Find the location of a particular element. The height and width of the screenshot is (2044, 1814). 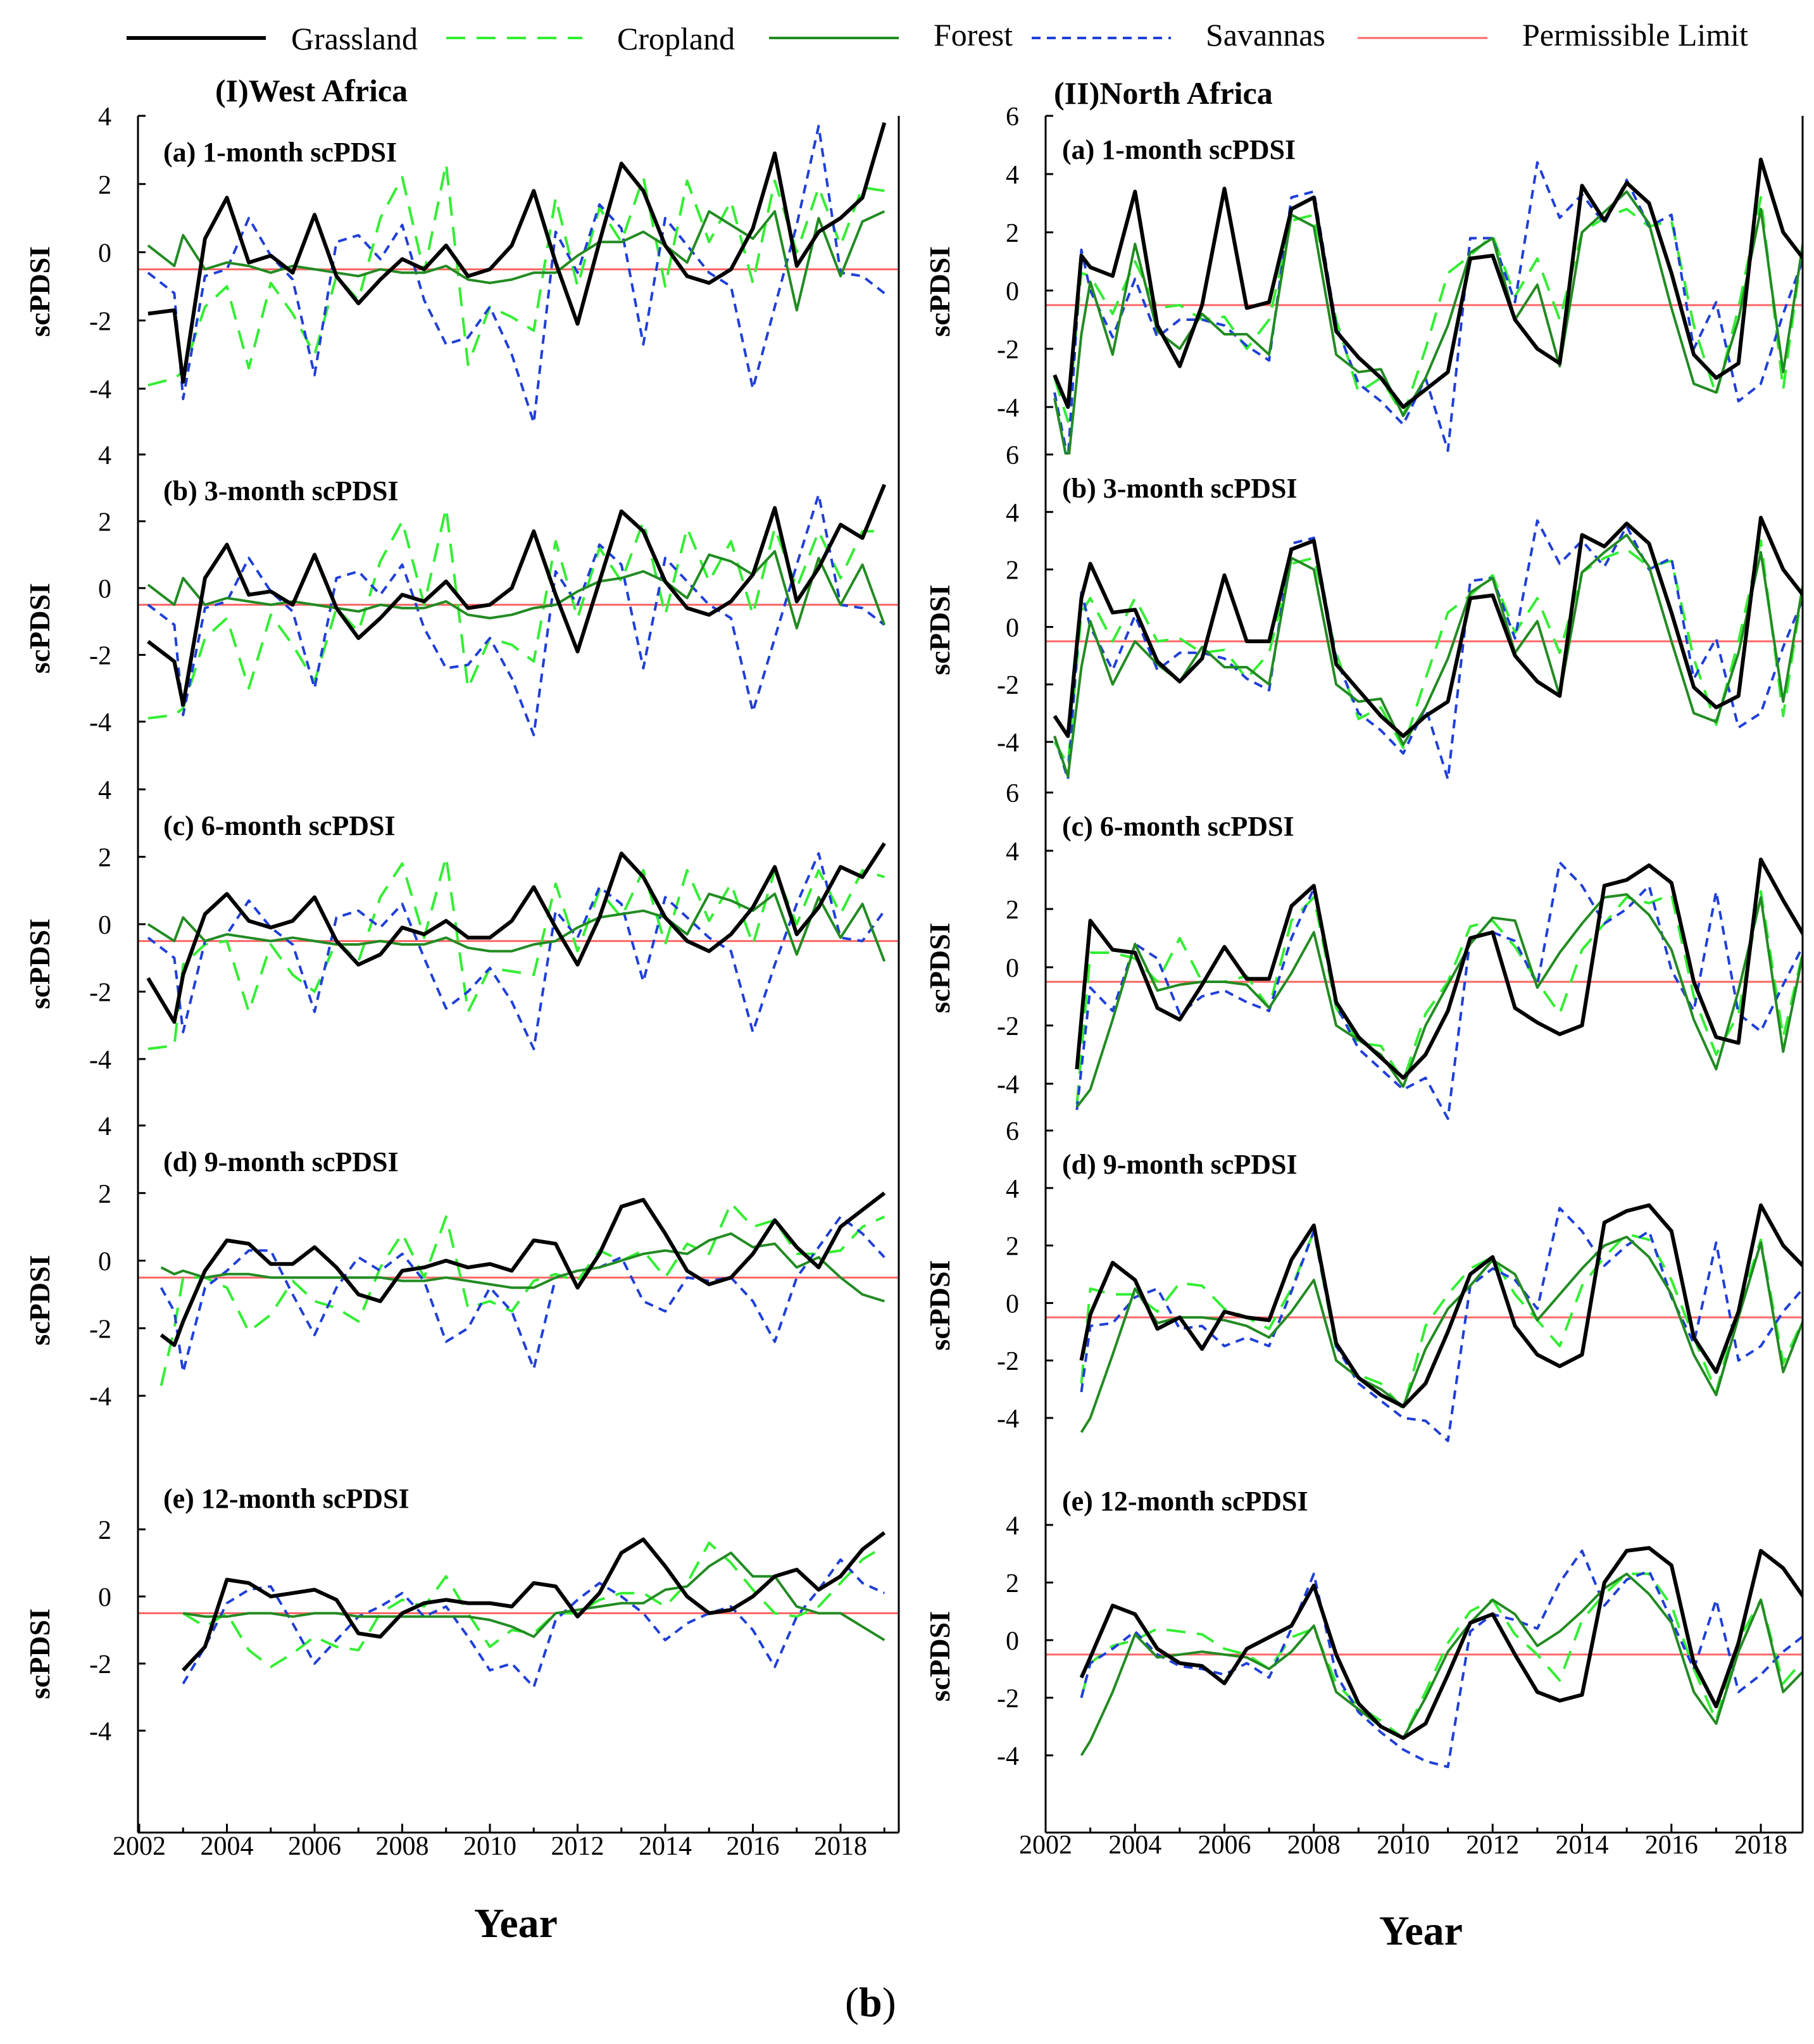

north-africa-panel-2: 6 4 2 0 -2 -4 (b) 3-month scPDSI scPDSI is located at coordinates (1363, 611).